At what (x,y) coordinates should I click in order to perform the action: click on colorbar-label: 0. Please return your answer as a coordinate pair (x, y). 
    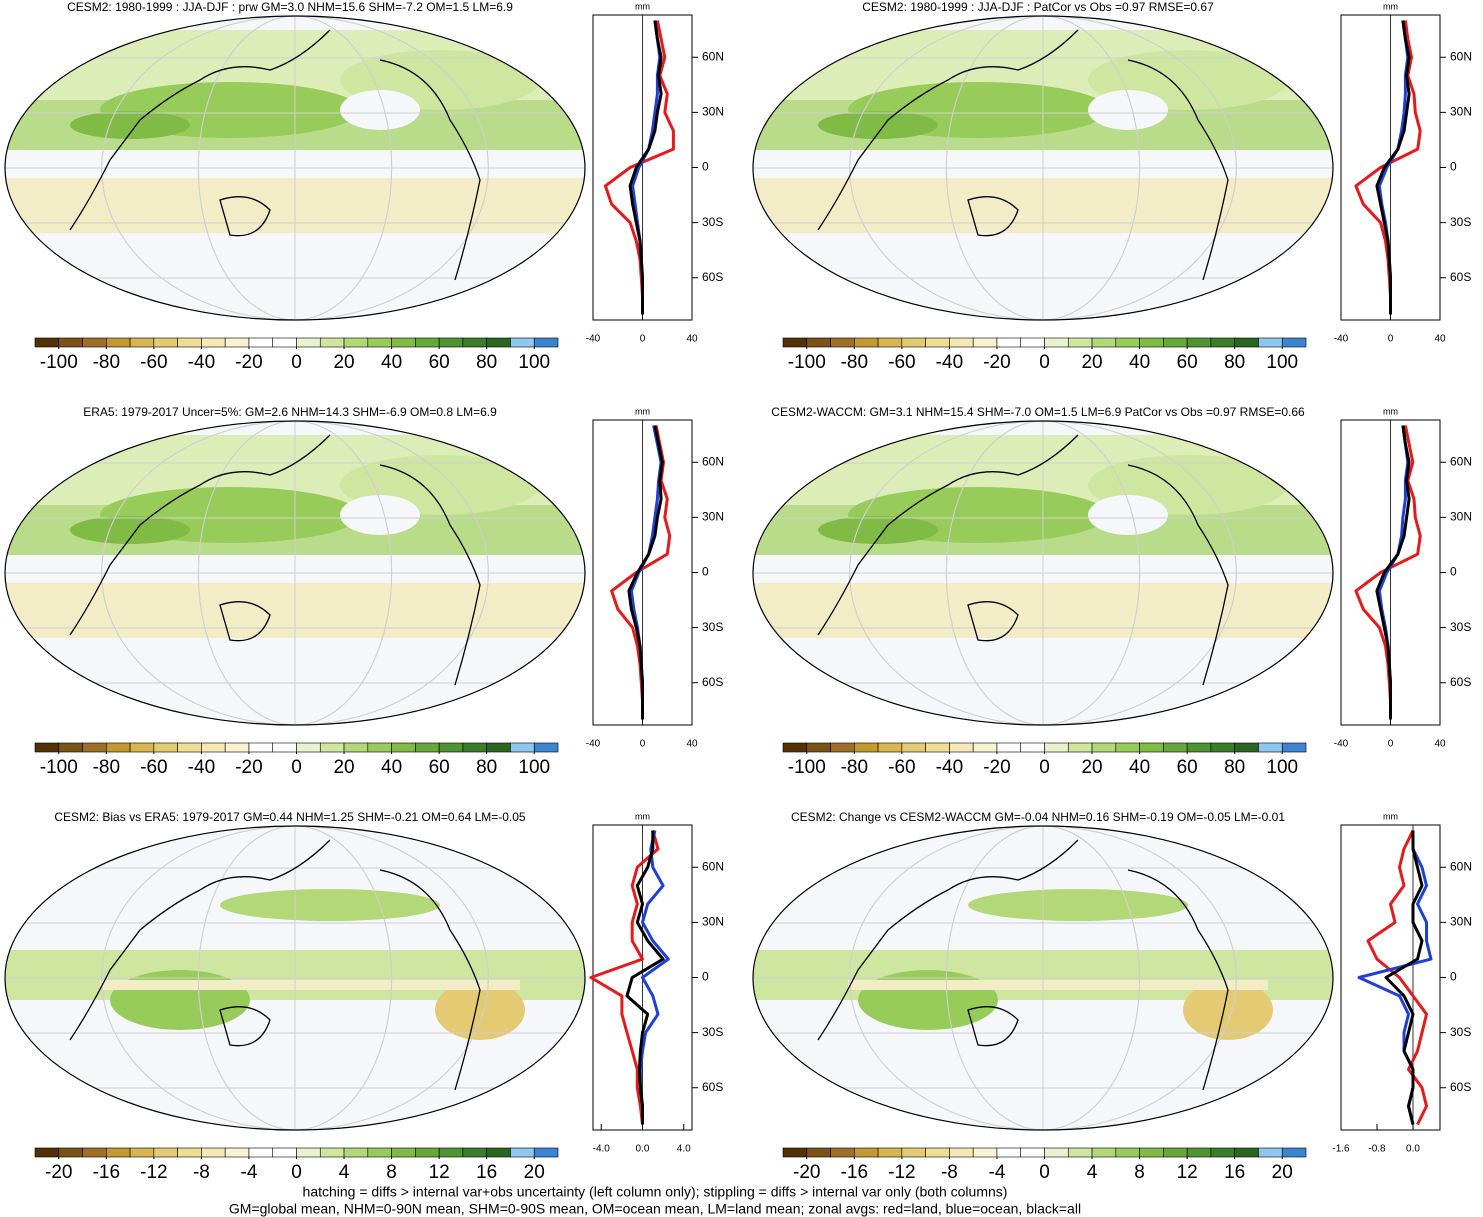
    Looking at the image, I should click on (1044, 767).